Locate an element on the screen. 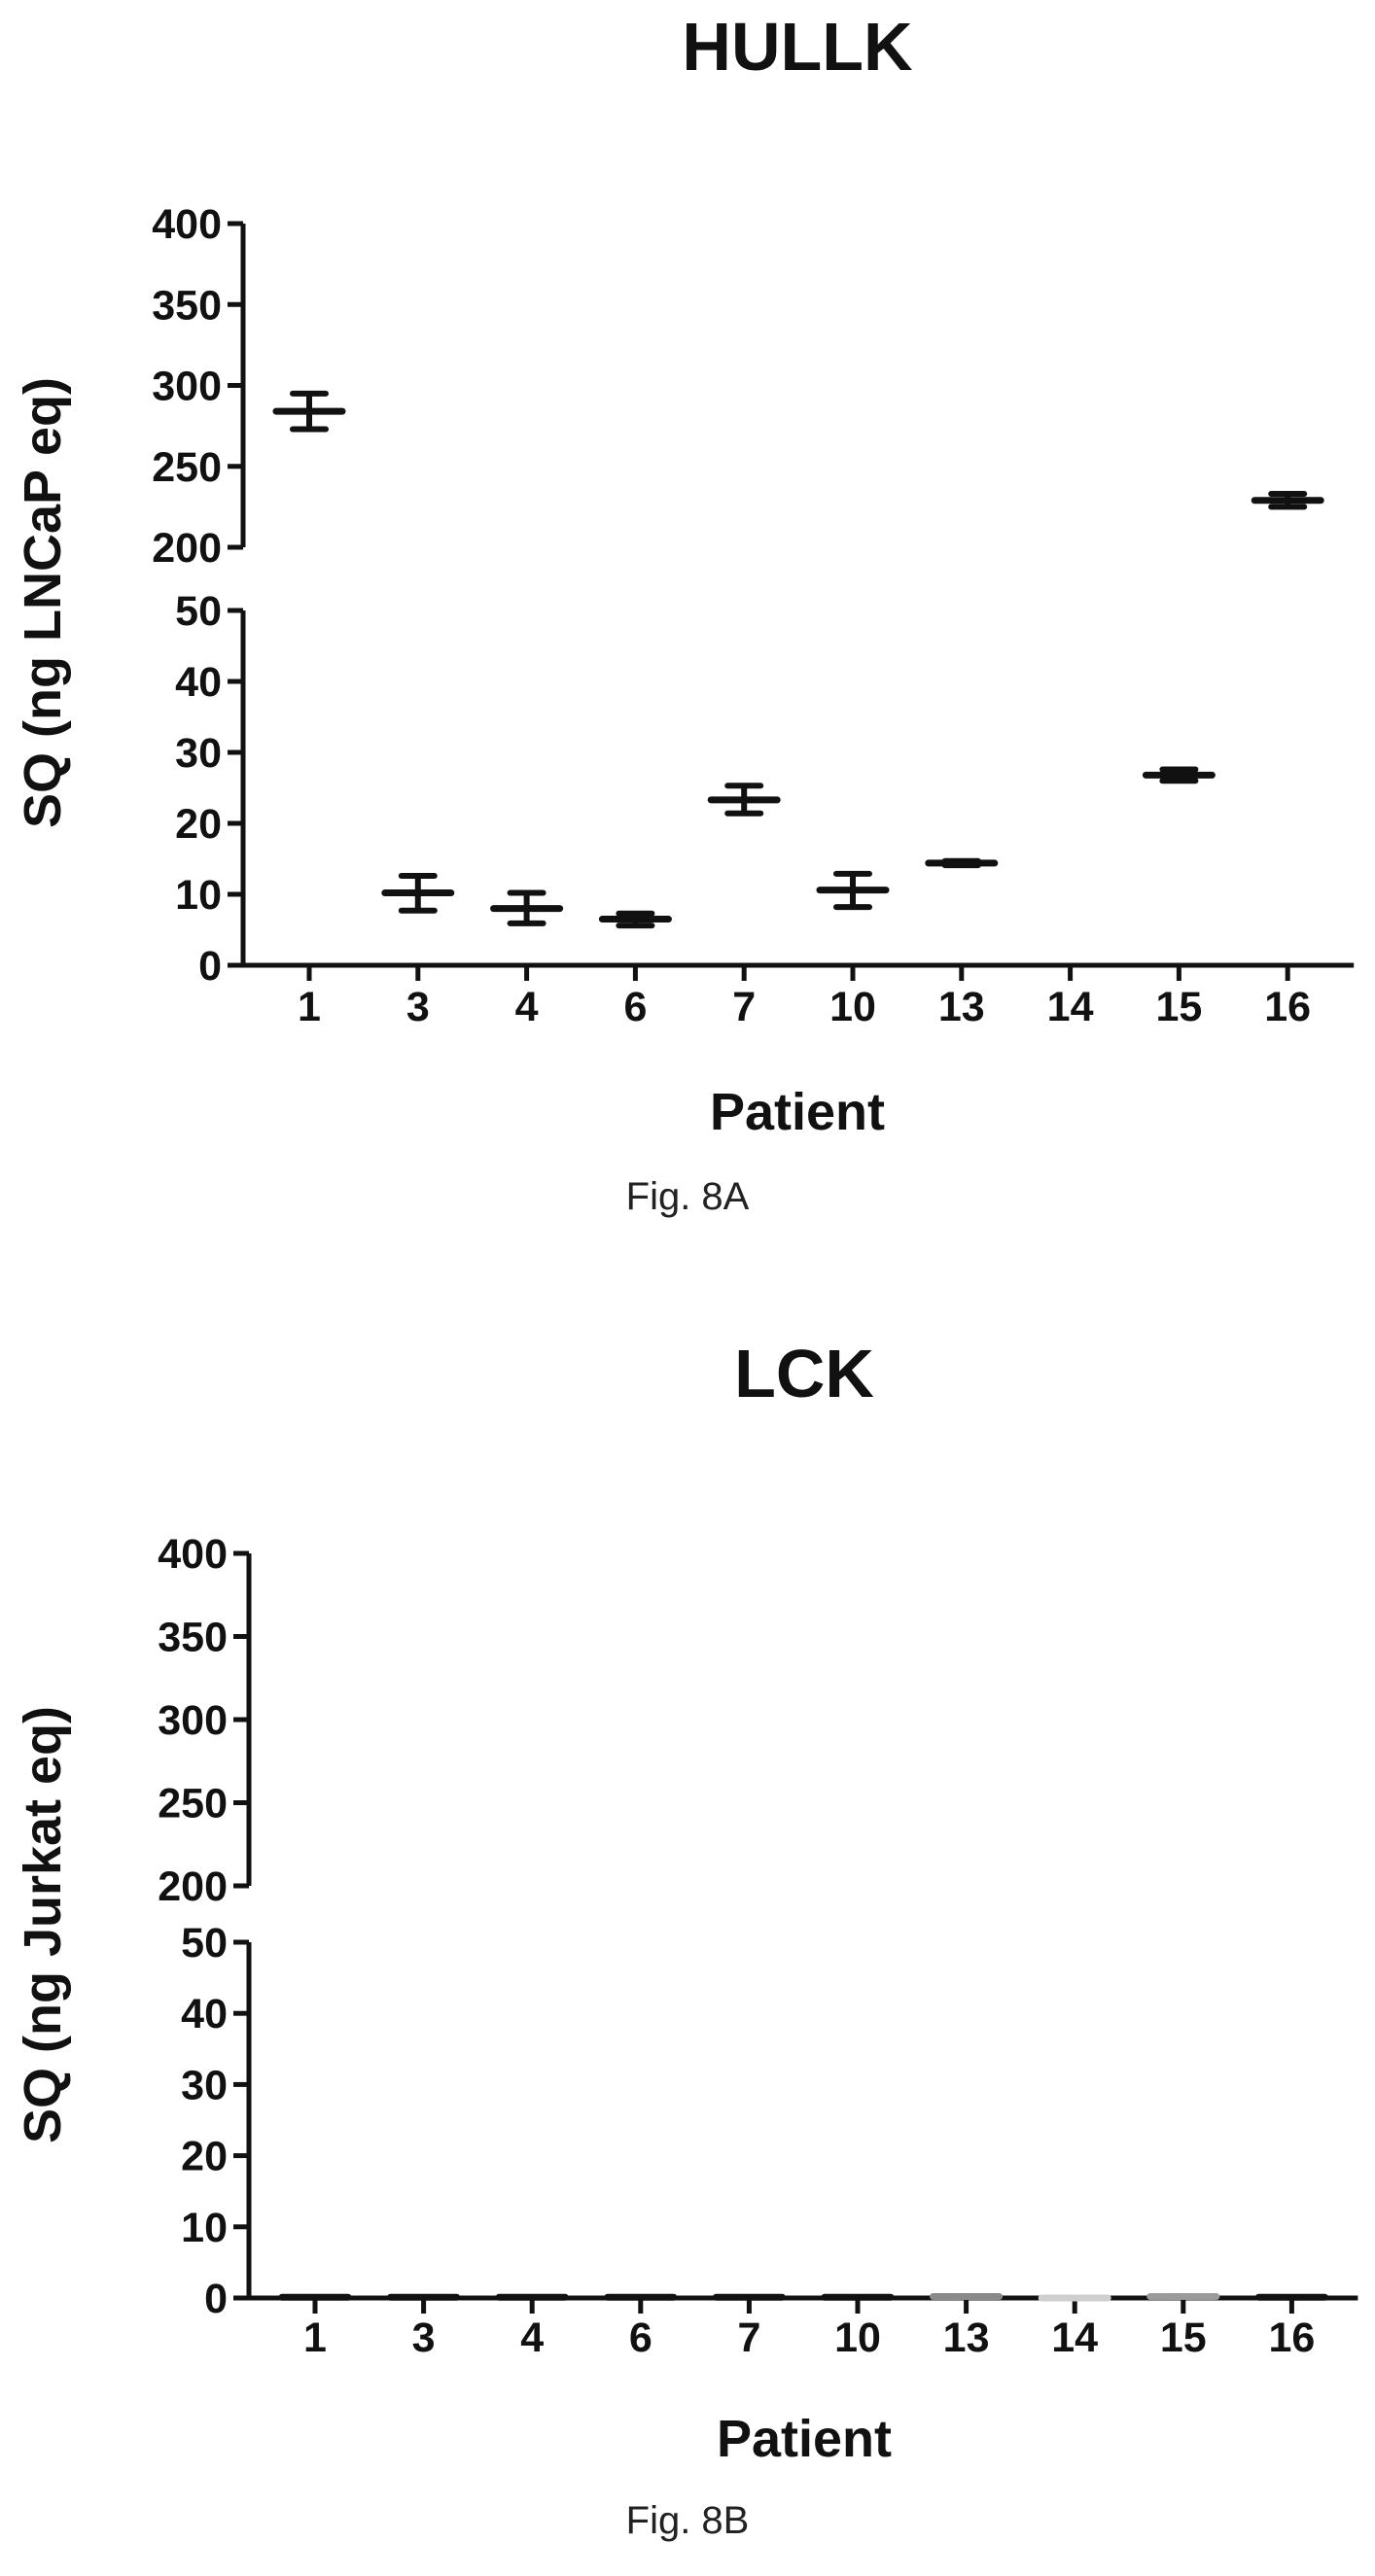 The image size is (1375, 2576). chart-title: LCK is located at coordinates (804, 1373).